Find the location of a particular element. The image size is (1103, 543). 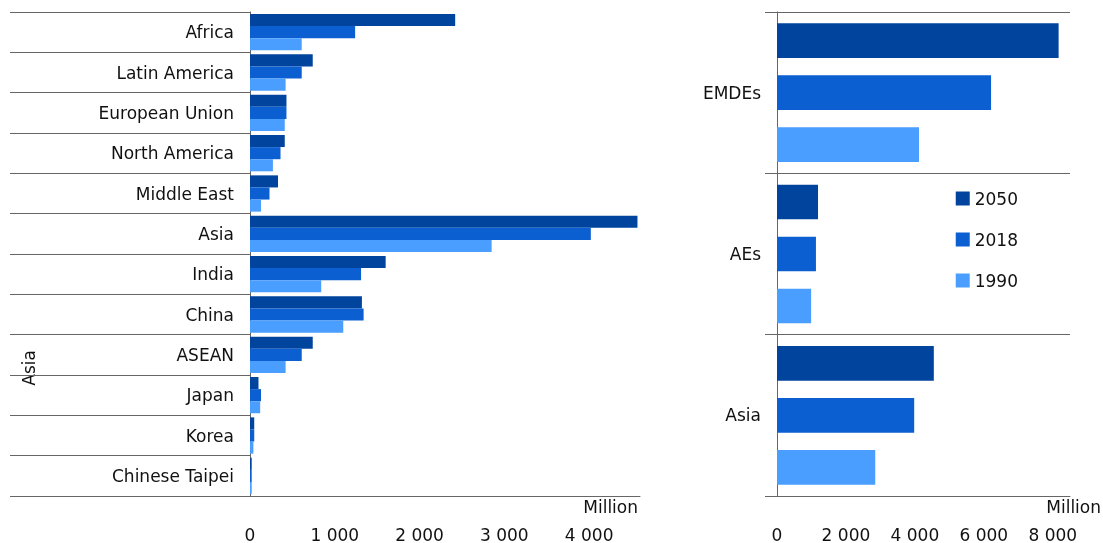

y-tick-label: India is located at coordinates (213, 274).